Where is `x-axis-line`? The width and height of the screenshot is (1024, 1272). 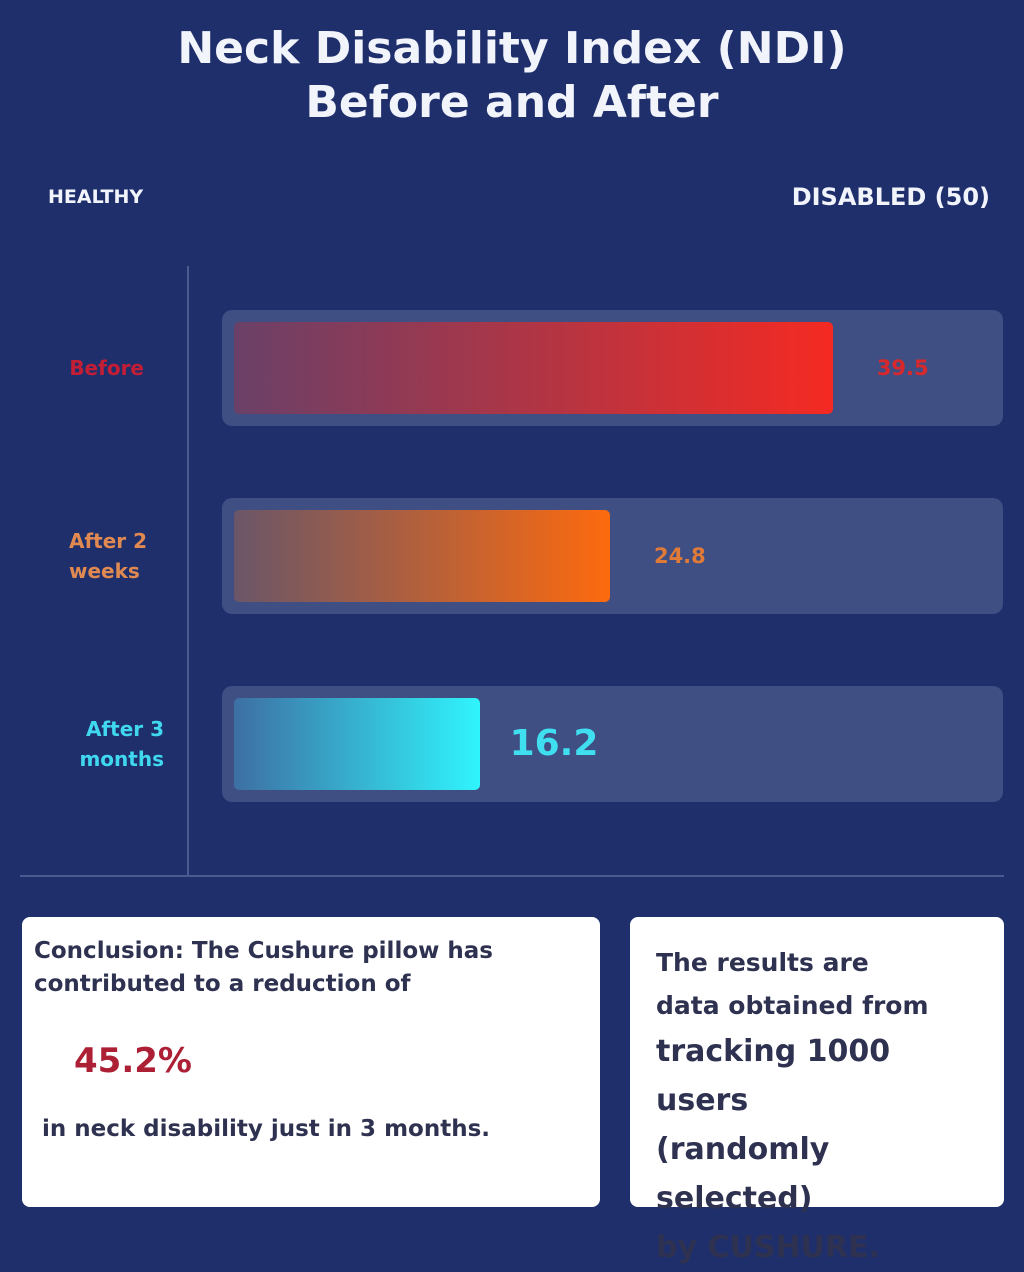 x-axis-line is located at coordinates (512, 876).